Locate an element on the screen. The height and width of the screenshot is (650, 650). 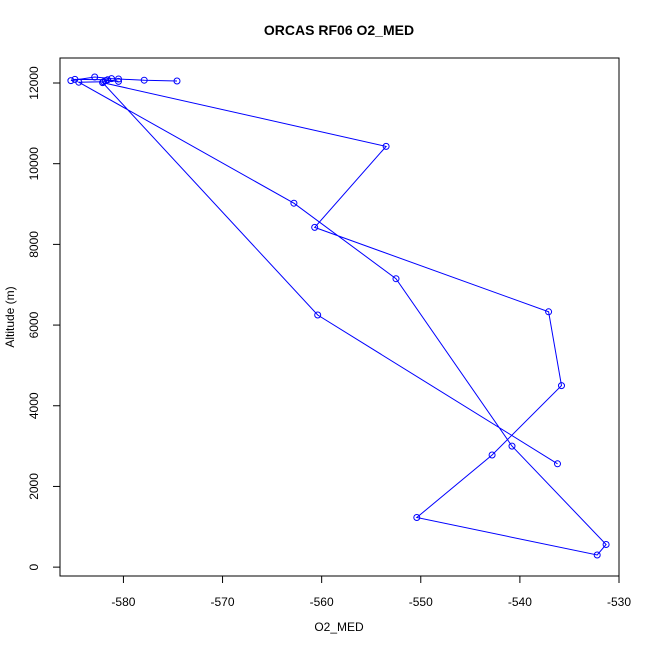
y-tick-label: 0 is located at coordinates (34, 566).